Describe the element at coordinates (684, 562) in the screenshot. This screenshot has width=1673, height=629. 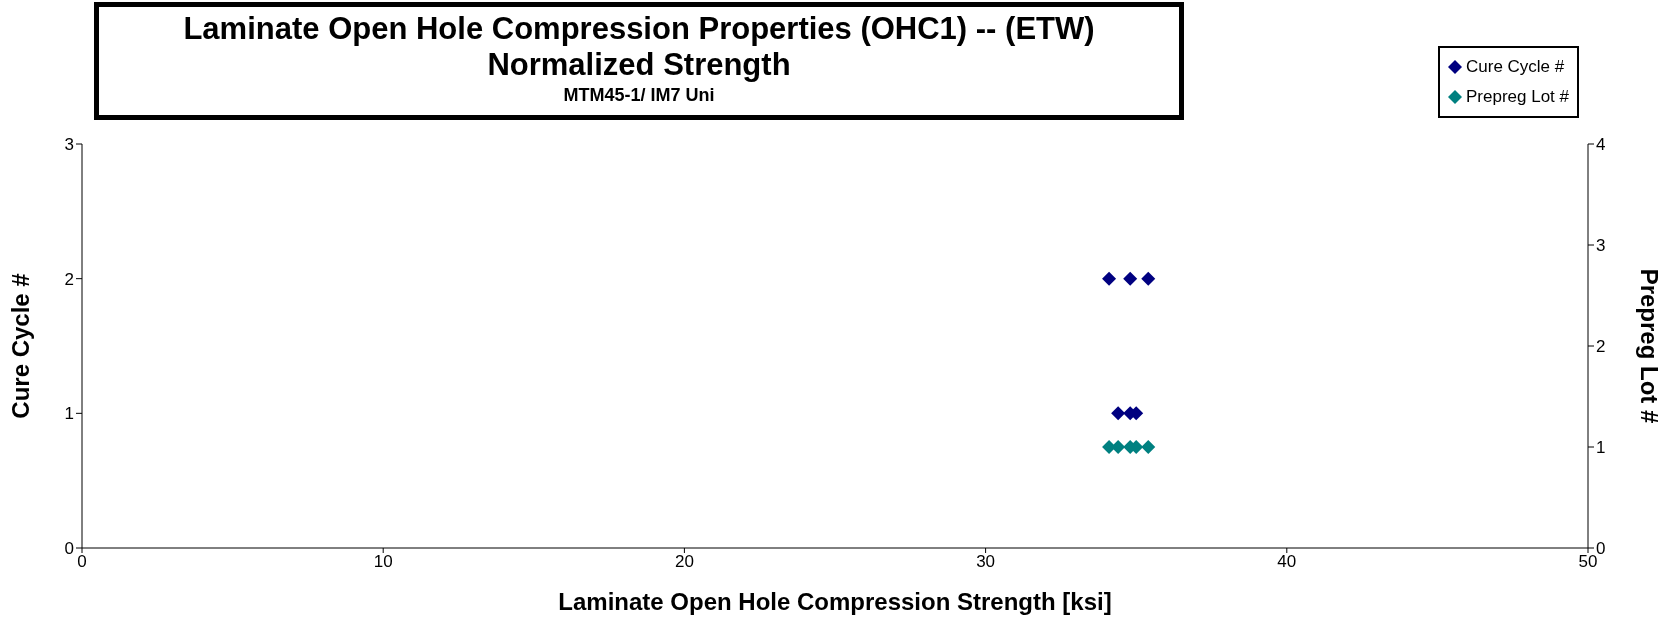
I see `x-tick-label: 20` at that location.